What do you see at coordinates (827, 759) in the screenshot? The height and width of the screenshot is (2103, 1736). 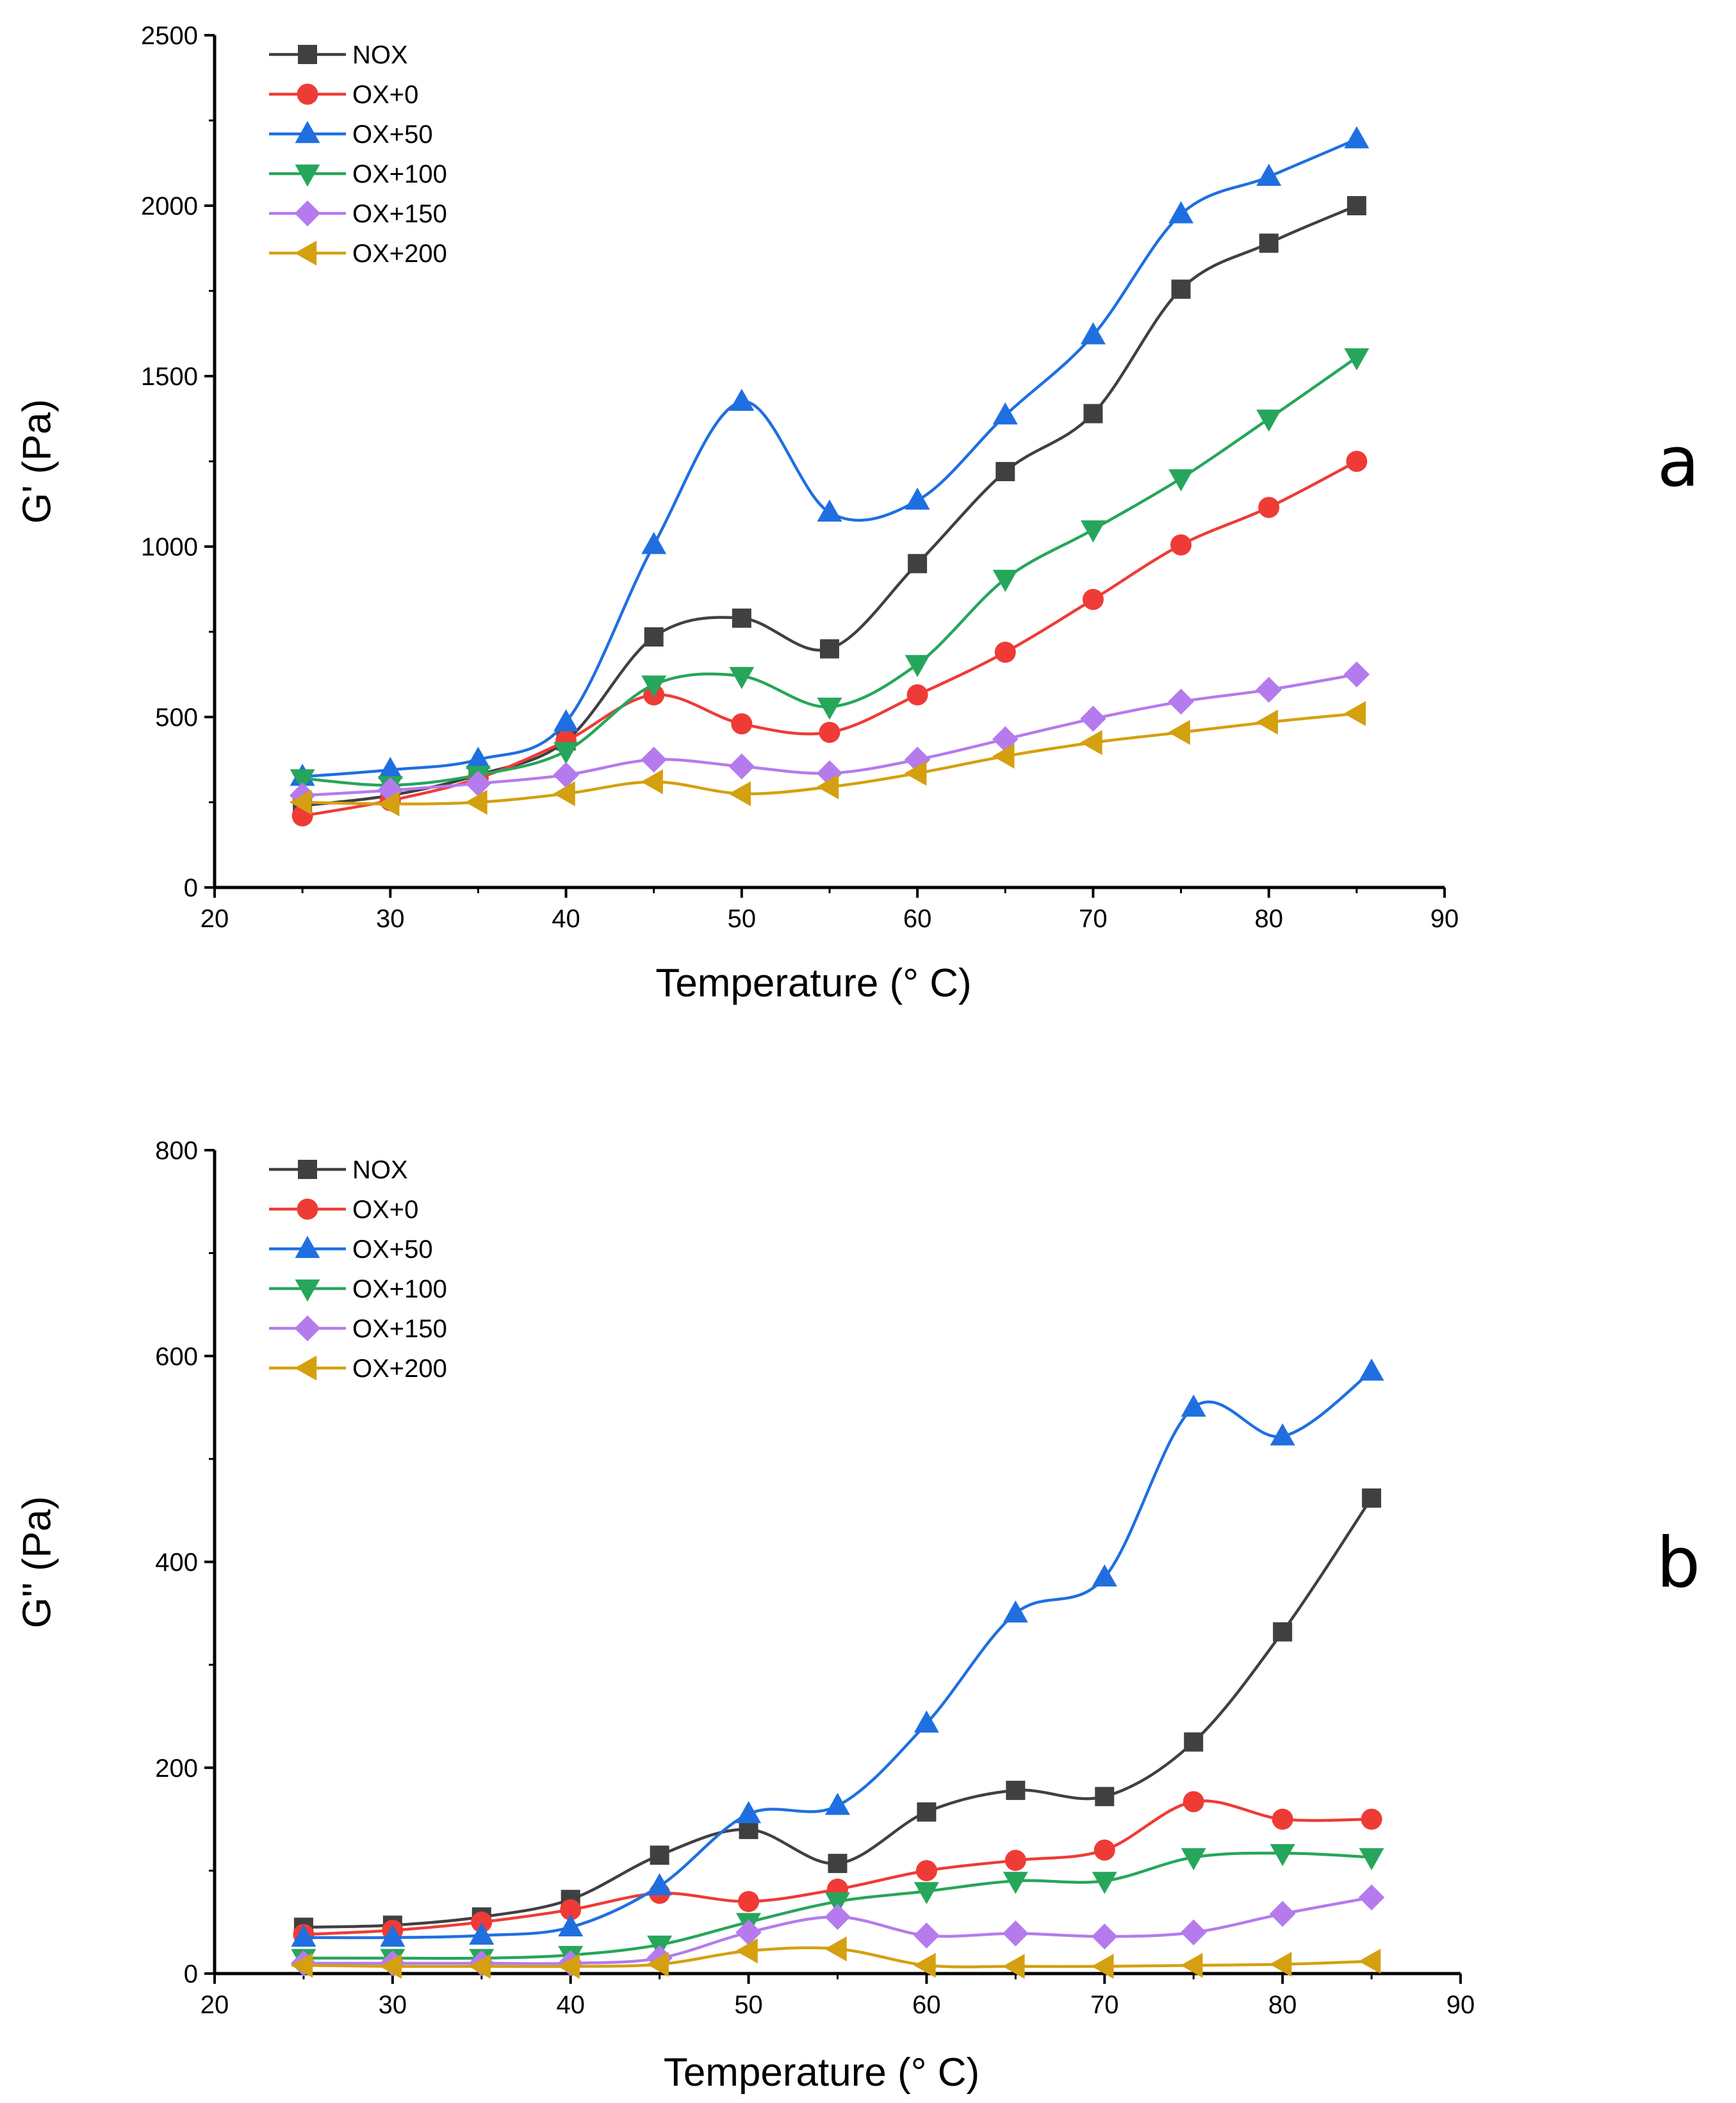 I see `series-OX+200` at bounding box center [827, 759].